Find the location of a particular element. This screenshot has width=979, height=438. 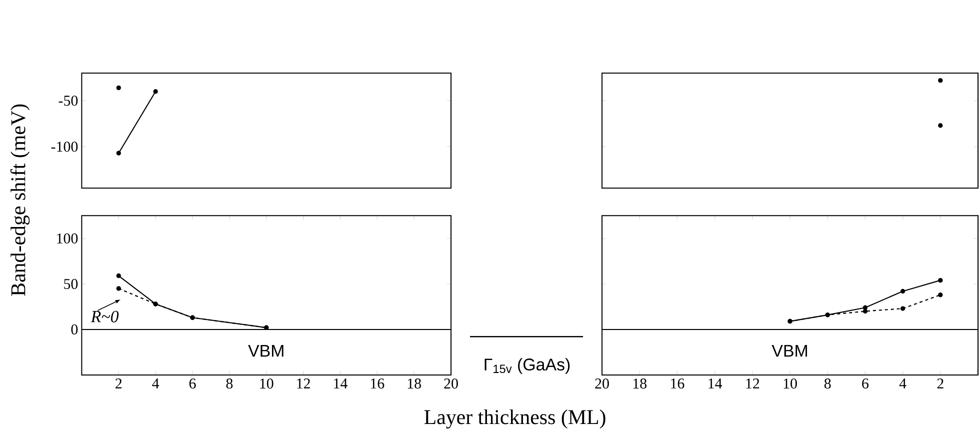

y-tick-label: 100 is located at coordinates (67, 238).